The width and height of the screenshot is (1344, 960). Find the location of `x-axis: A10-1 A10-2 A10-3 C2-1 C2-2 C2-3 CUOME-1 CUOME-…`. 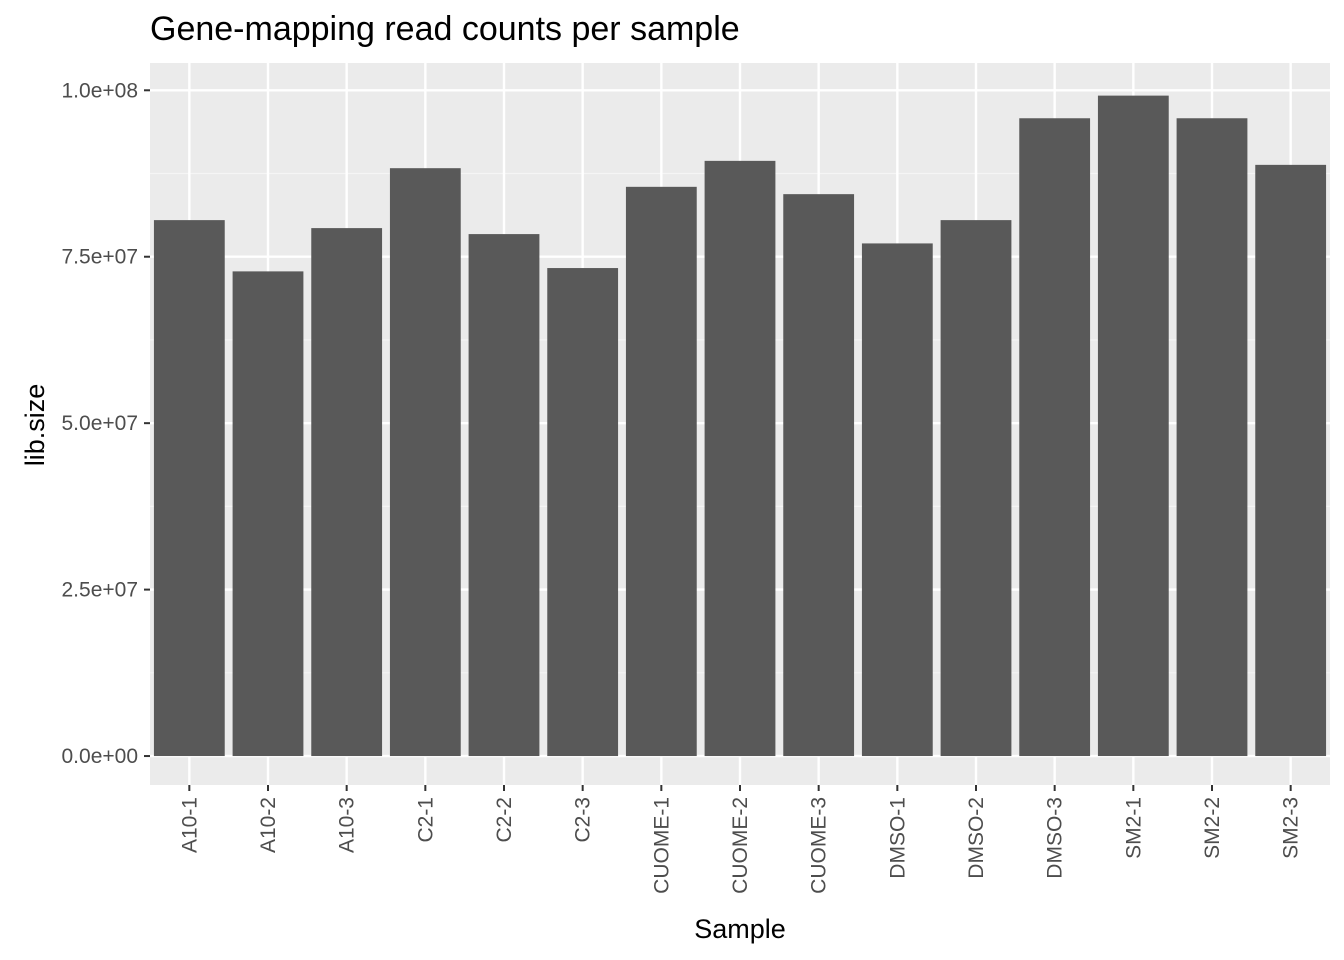

x-axis: A10-1 A10-2 A10-3 C2-1 C2-2 C2-3 CUOME-1 CUOME-… is located at coordinates (740, 839).